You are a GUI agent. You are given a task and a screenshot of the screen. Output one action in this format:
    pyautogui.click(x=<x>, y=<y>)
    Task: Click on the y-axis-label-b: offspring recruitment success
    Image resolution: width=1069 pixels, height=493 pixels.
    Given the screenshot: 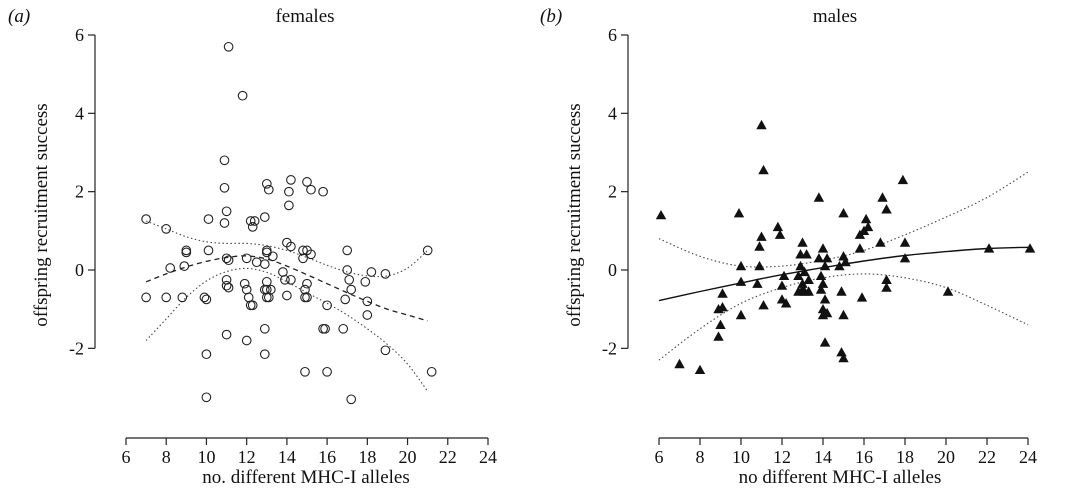 What is the action you would take?
    pyautogui.click(x=574, y=214)
    